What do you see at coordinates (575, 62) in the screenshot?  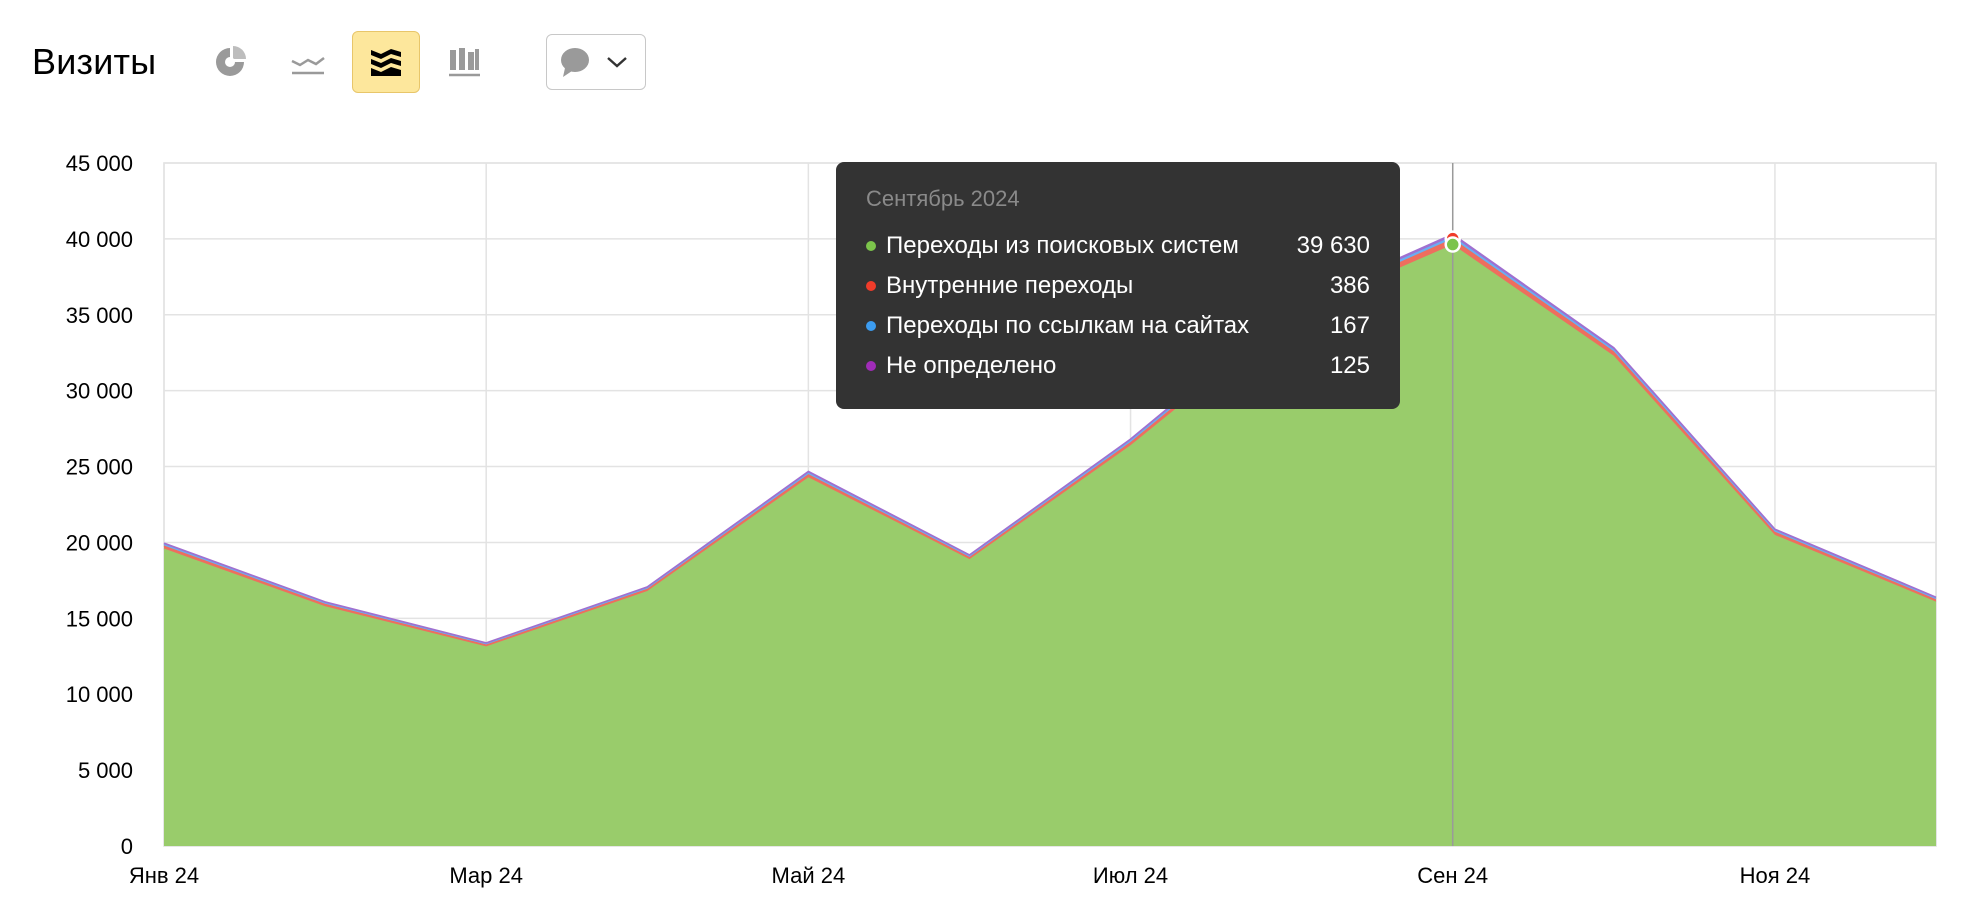 I see `speech-bubble-icon` at bounding box center [575, 62].